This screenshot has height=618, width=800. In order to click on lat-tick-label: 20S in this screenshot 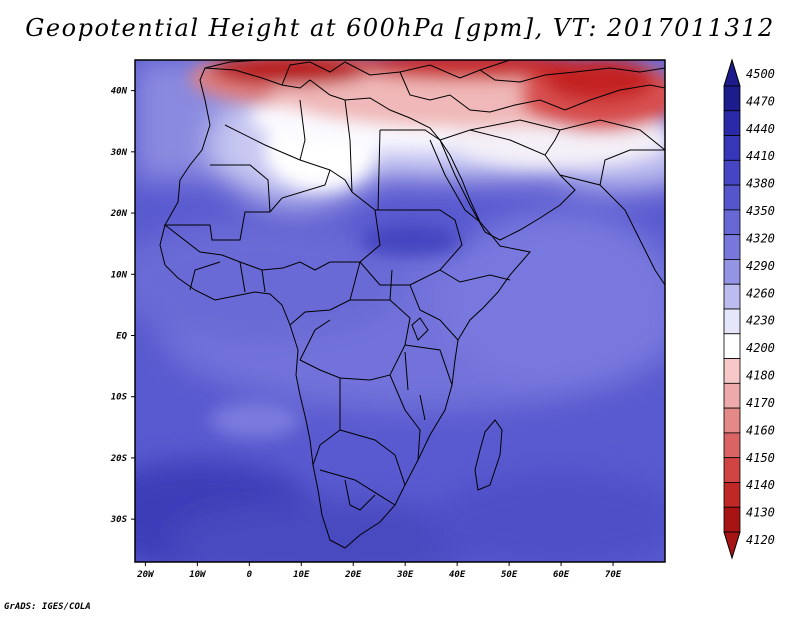, I will do `click(119, 459)`.